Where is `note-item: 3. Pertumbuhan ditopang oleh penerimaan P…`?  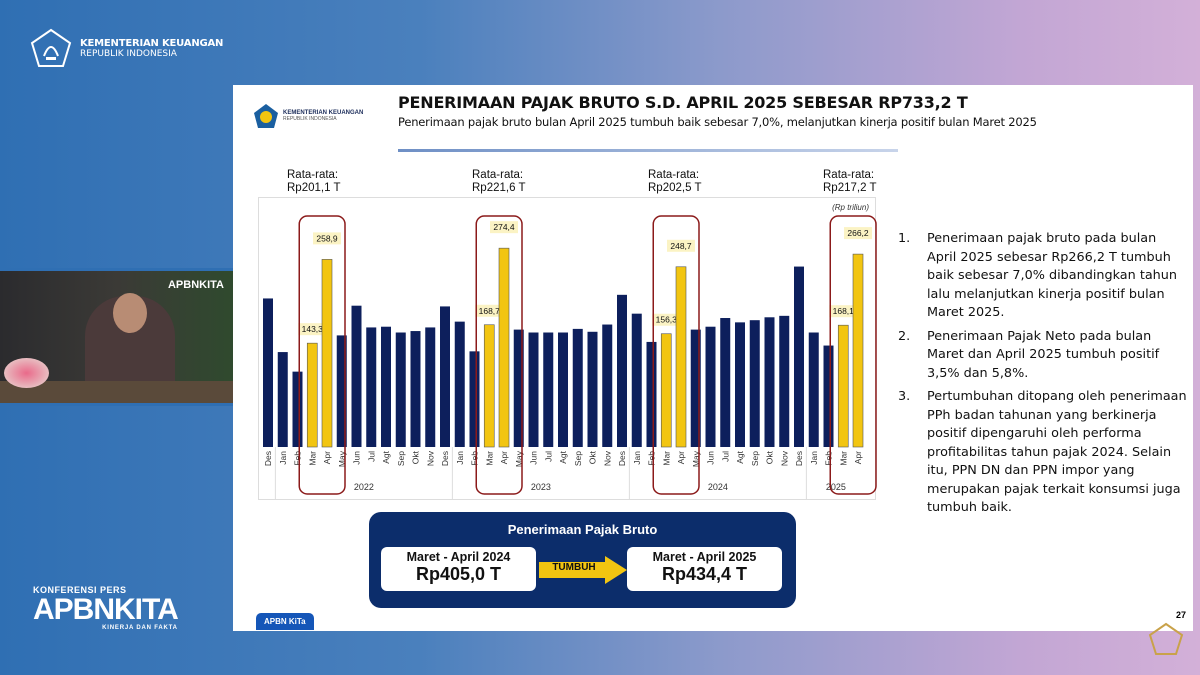 note-item: 3. Pertumbuhan ditopang oleh penerimaan P… is located at coordinates (1042, 452).